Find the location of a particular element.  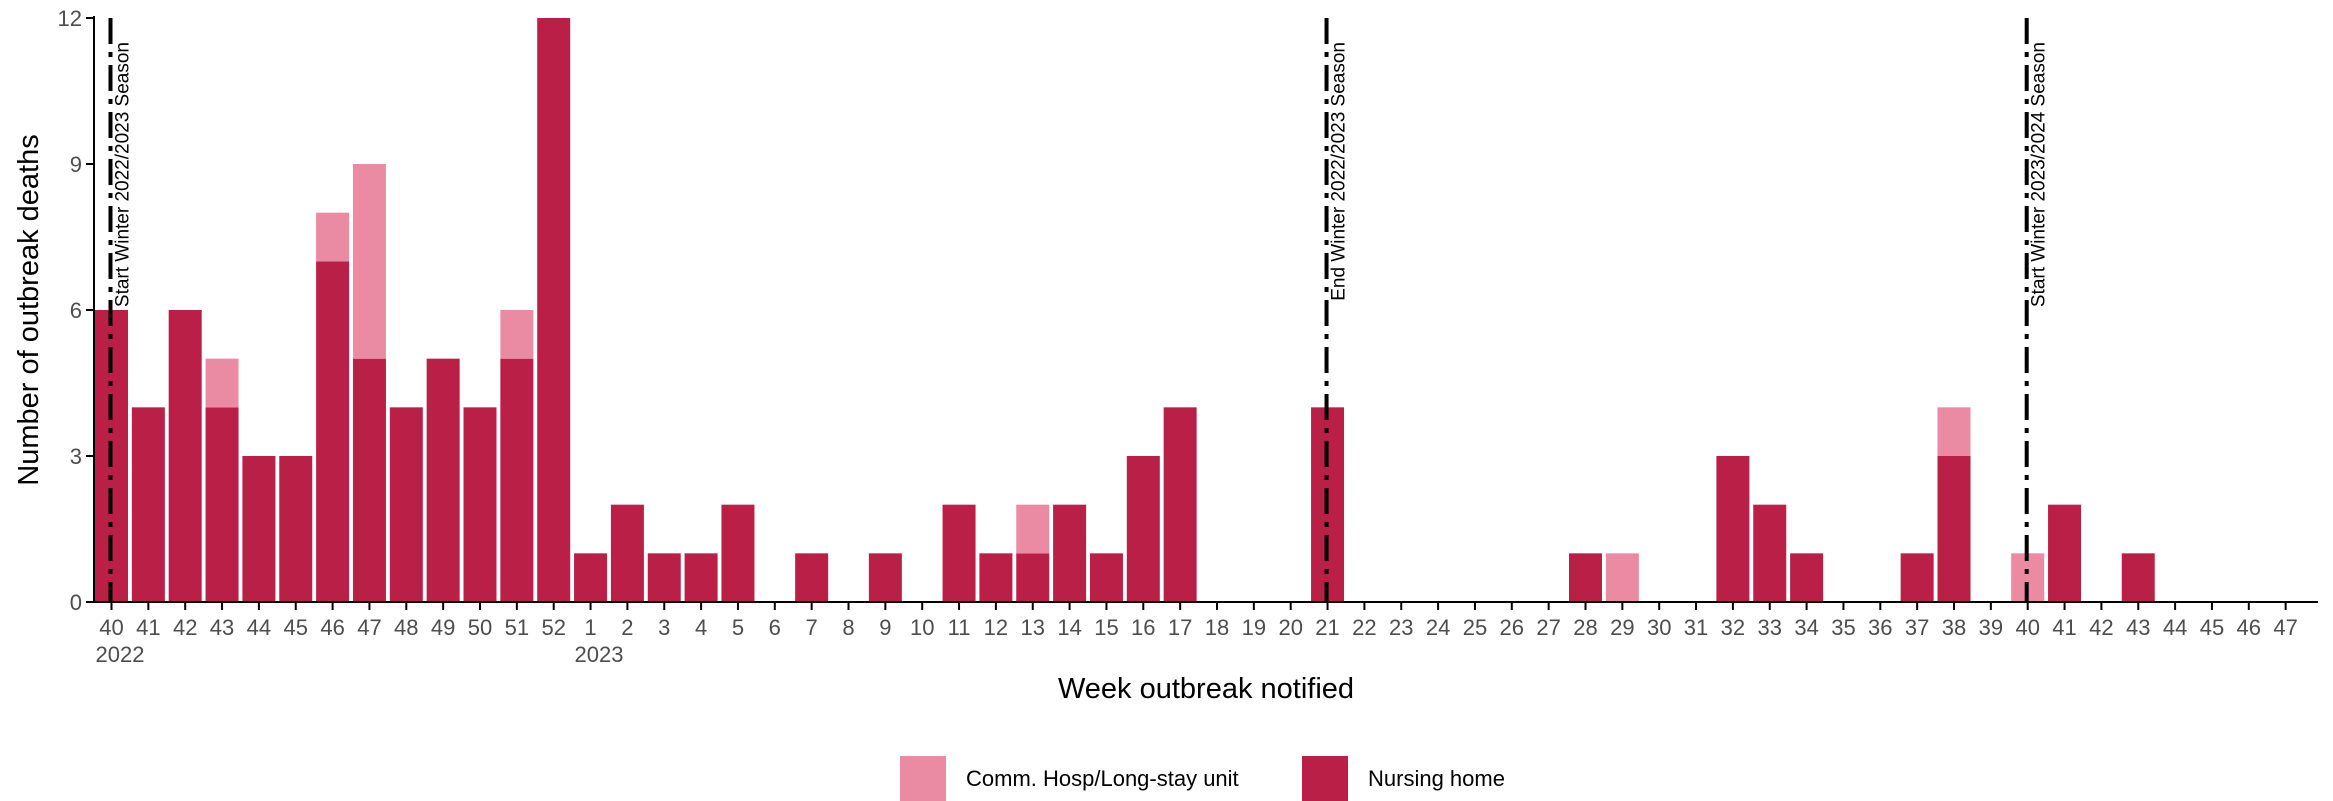

x-tick-label-16: 4 is located at coordinates (701, 627).